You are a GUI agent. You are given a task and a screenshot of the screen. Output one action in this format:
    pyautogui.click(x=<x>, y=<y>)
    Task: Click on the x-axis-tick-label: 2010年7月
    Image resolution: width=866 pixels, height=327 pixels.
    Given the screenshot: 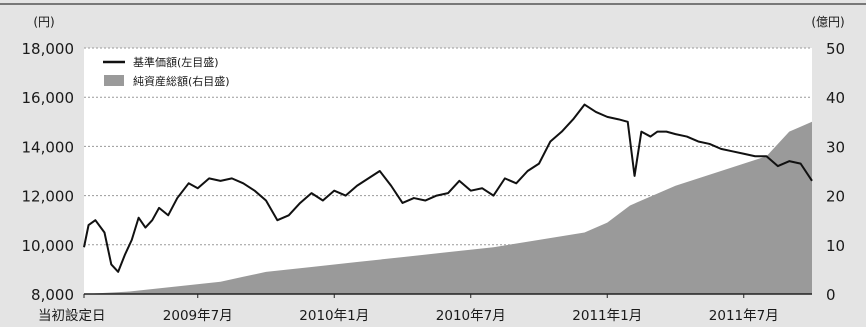 What is the action you would take?
    pyautogui.click(x=471, y=316)
    